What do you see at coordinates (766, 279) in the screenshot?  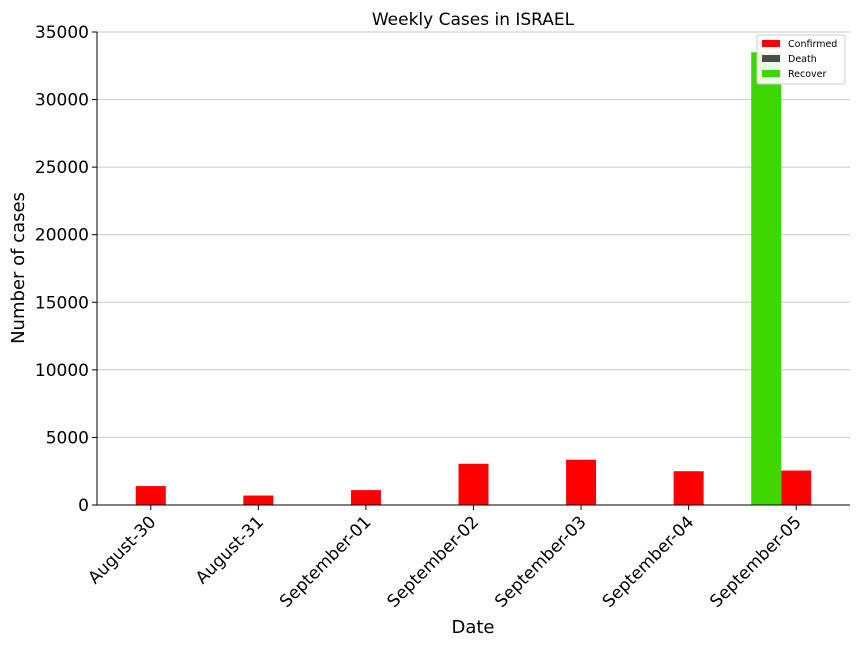 I see `bar-recover` at bounding box center [766, 279].